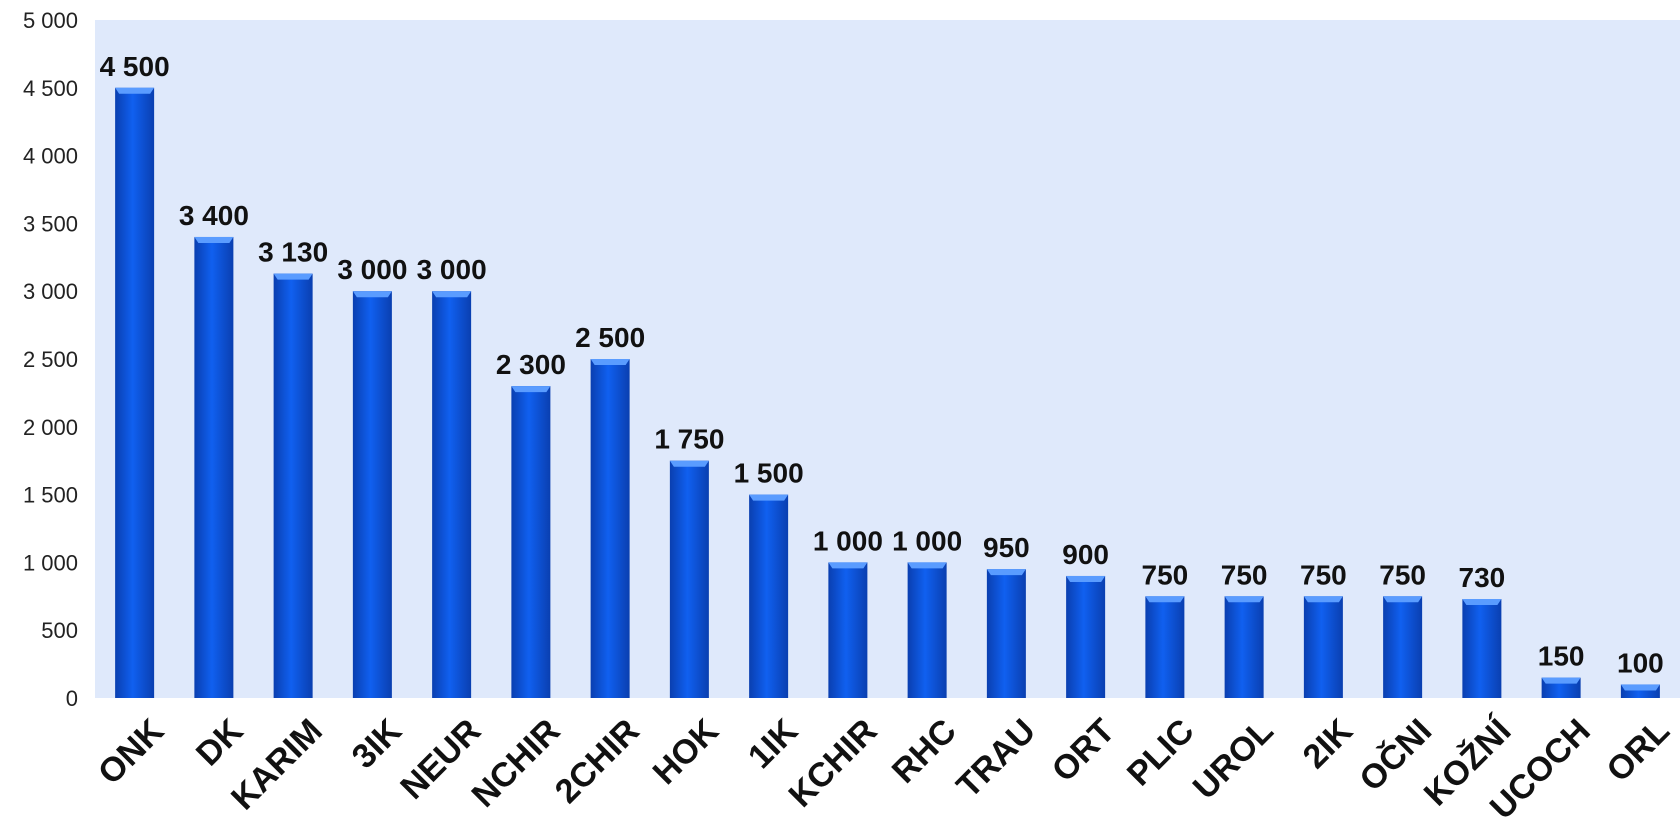  What do you see at coordinates (50, 156) in the screenshot?
I see `y-tick-label: 4 000` at bounding box center [50, 156].